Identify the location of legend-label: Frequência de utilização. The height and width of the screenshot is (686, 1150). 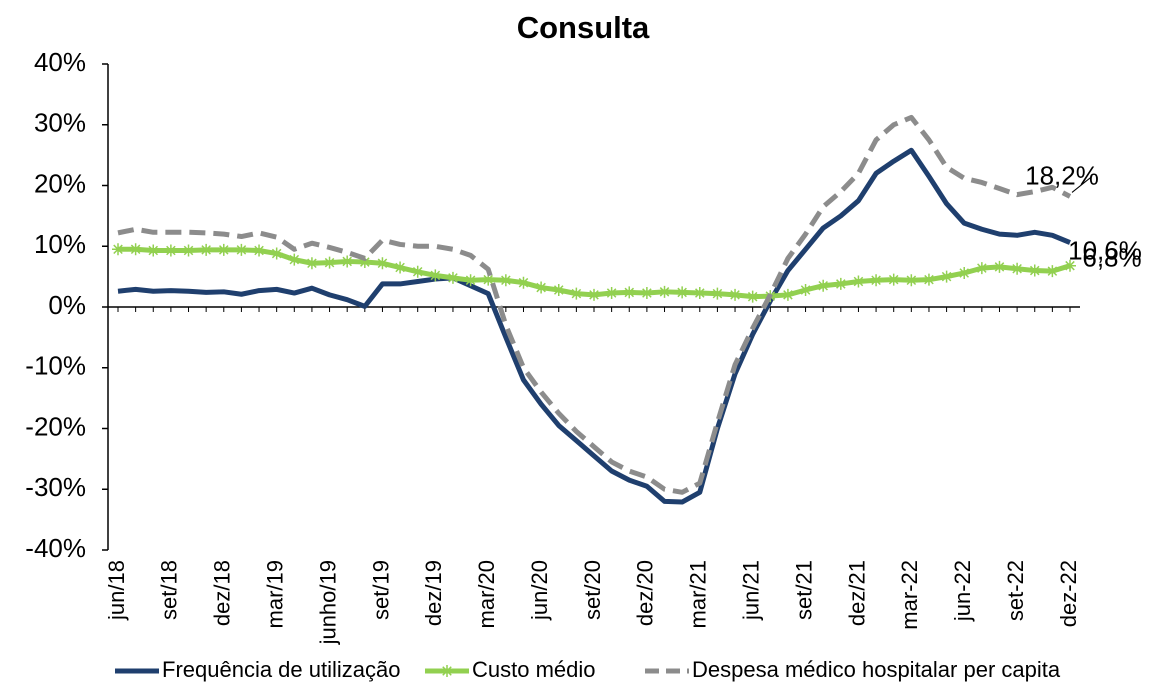
(281, 669).